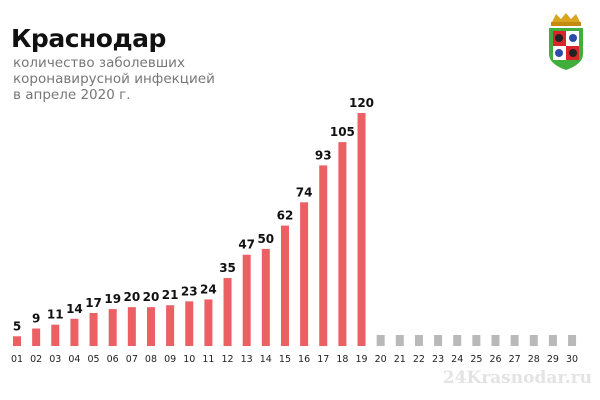  I want to click on data-label-04: 14, so click(74, 309).